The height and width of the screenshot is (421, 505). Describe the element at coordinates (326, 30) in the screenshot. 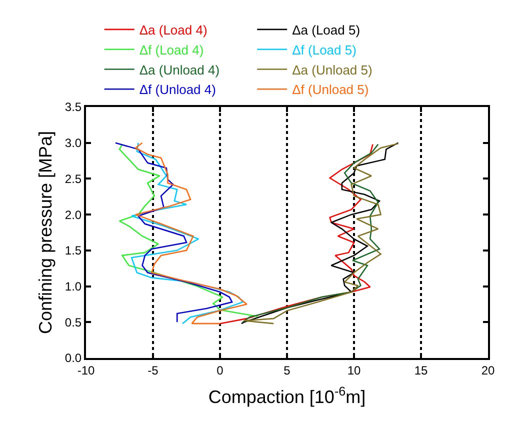

I see `legend-label: Δa (Load 5)` at that location.